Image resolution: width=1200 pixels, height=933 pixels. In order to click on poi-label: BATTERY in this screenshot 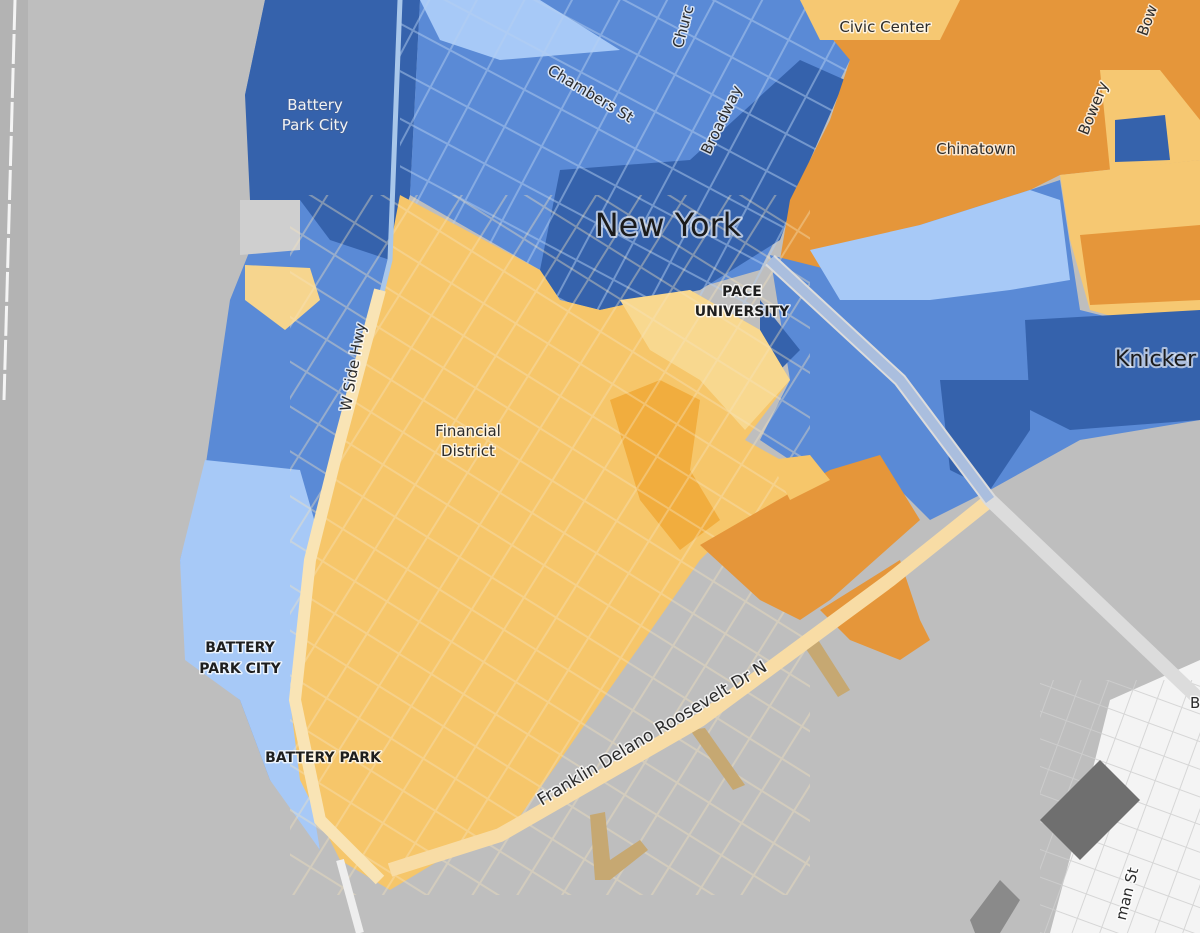, I will do `click(240, 648)`.